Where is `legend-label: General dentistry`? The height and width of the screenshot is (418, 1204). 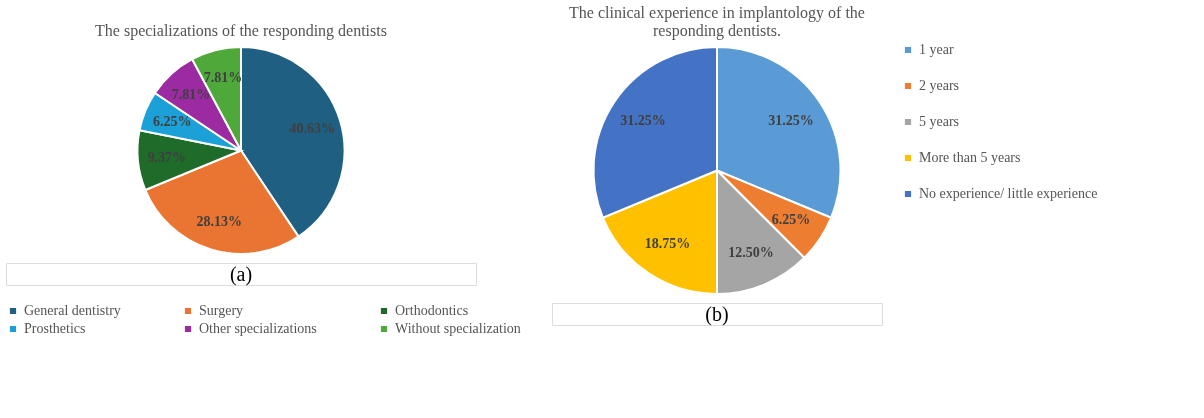 legend-label: General dentistry is located at coordinates (72, 310).